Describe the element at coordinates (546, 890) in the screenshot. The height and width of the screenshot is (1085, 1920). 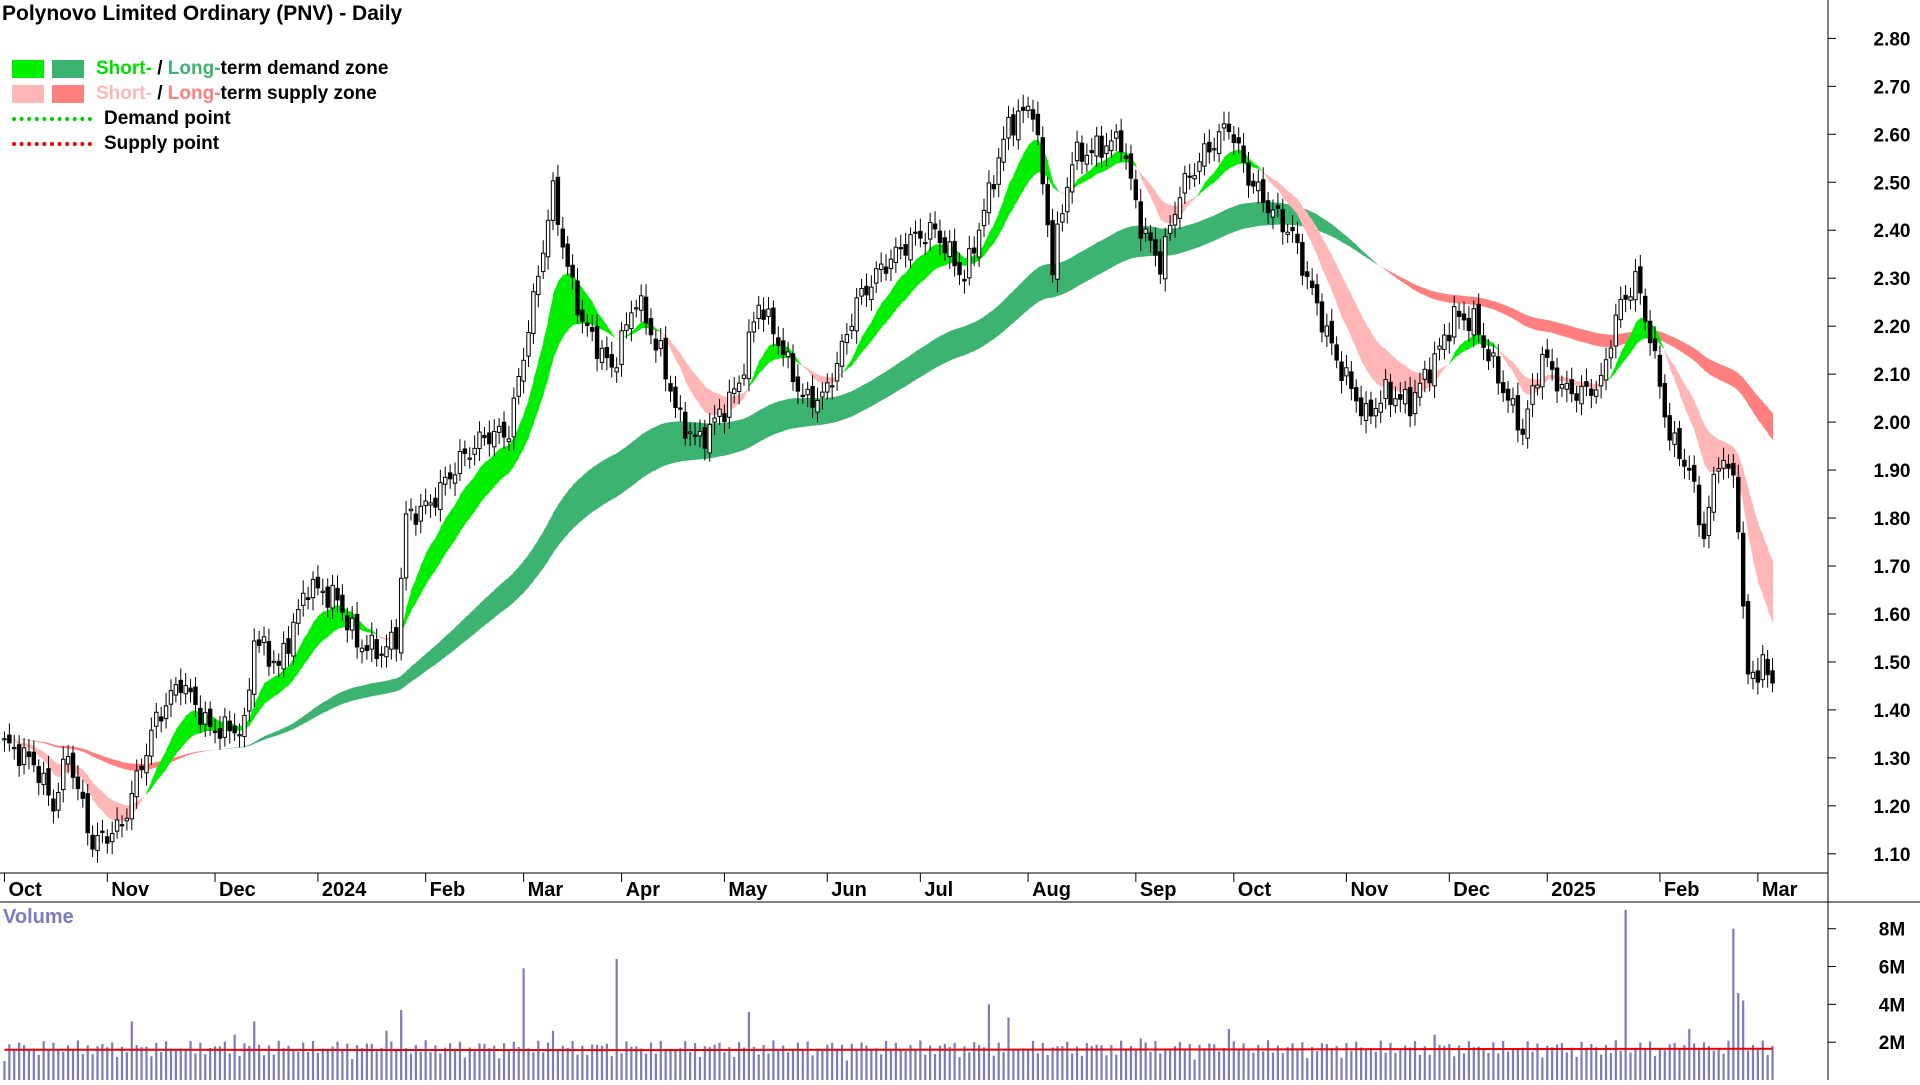
I see `time-tick-label: Mar` at that location.